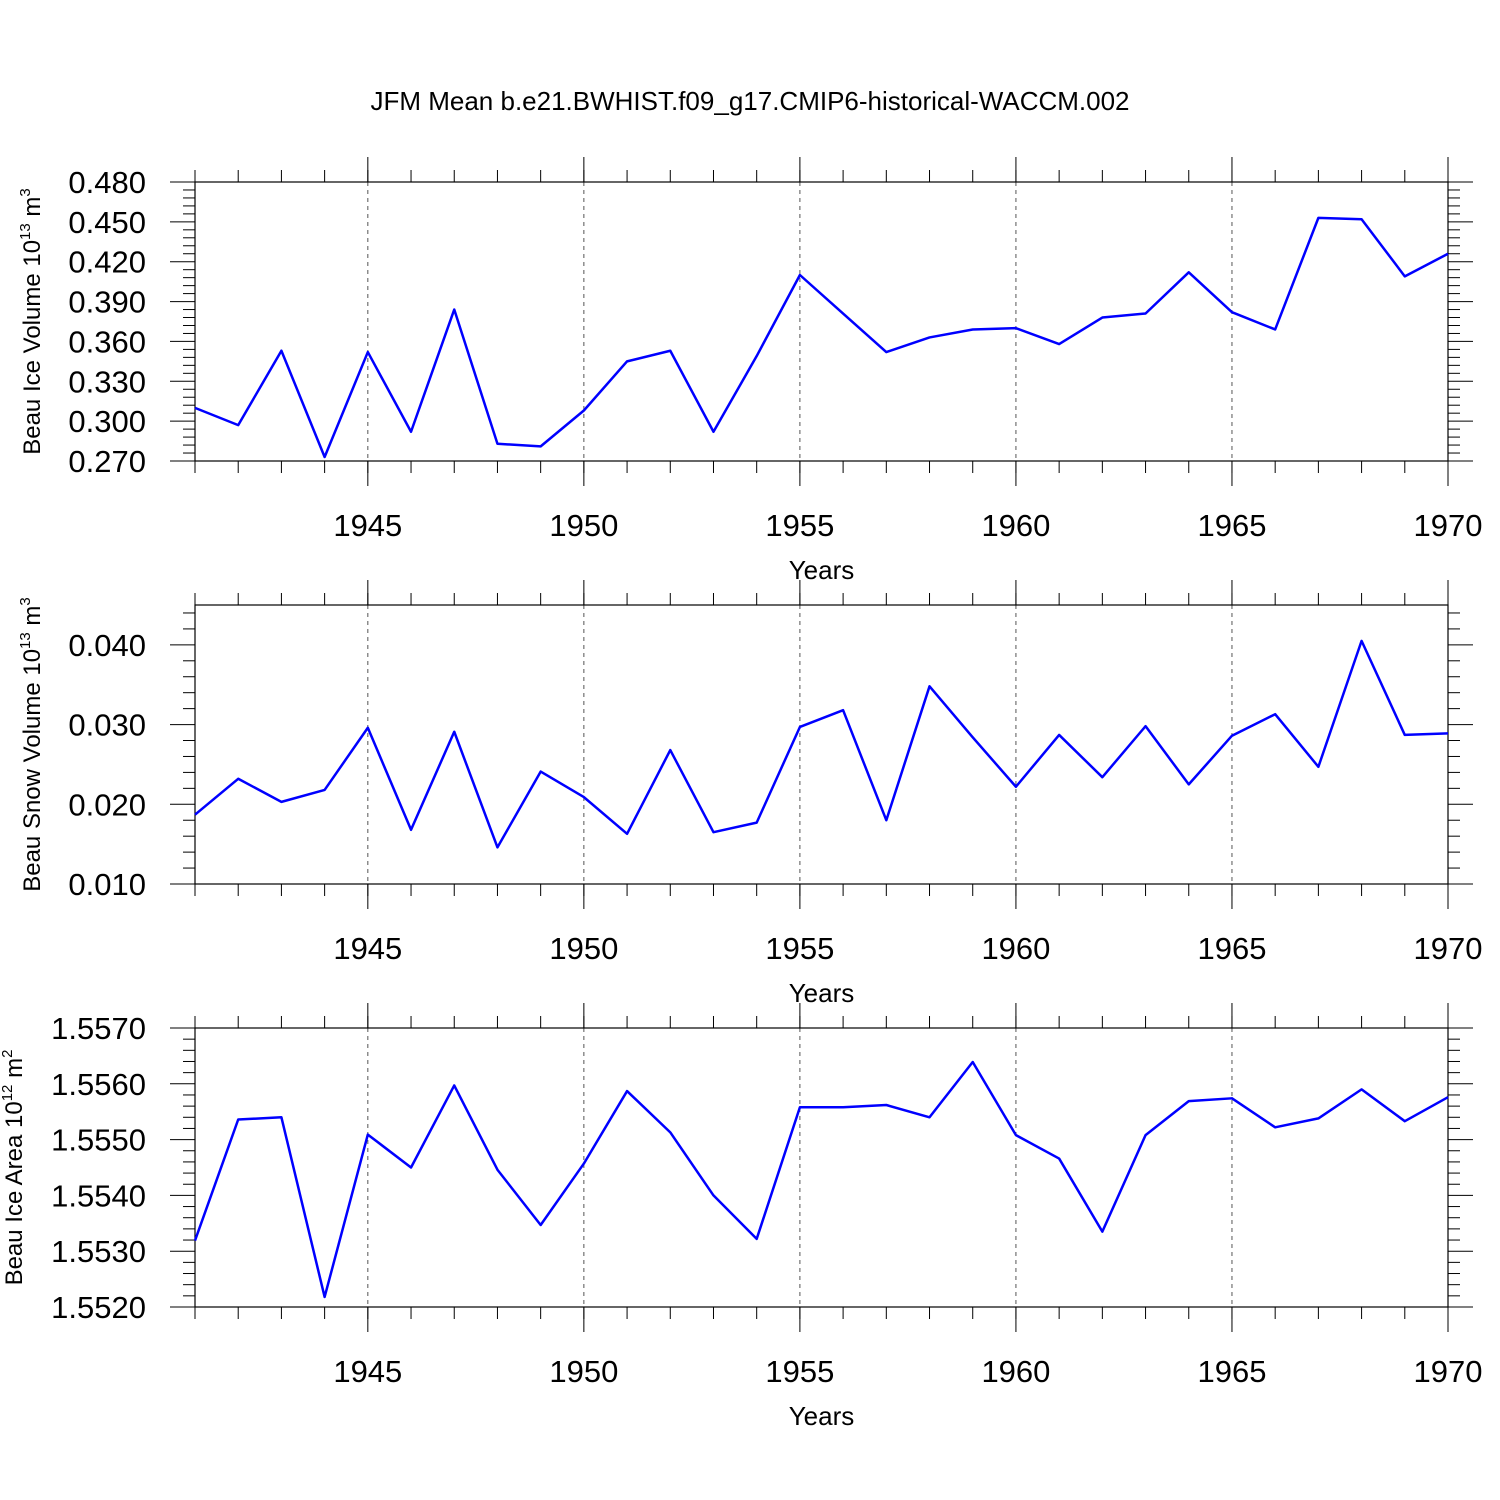  Describe the element at coordinates (107, 262) in the screenshot. I see `y-tick-label: 0.420` at that location.